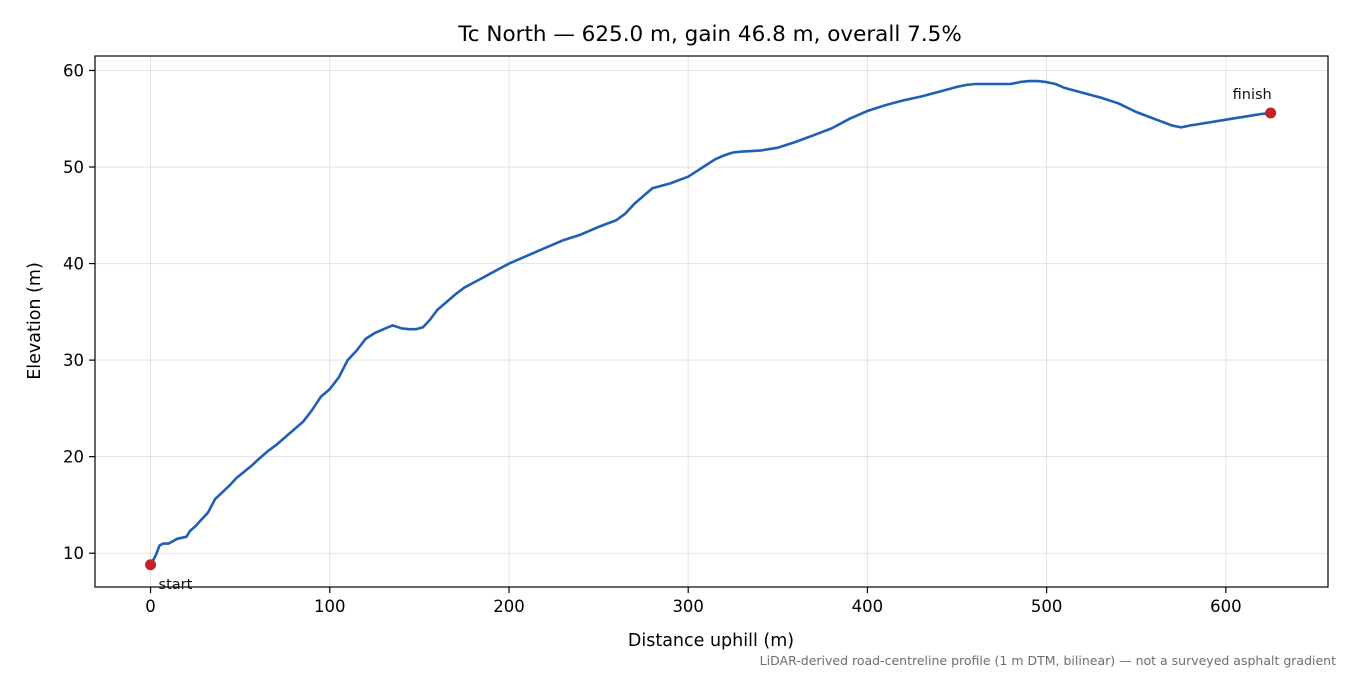 This screenshot has width=1350, height=675. I want to click on y-tick-label: 10, so click(73, 553).